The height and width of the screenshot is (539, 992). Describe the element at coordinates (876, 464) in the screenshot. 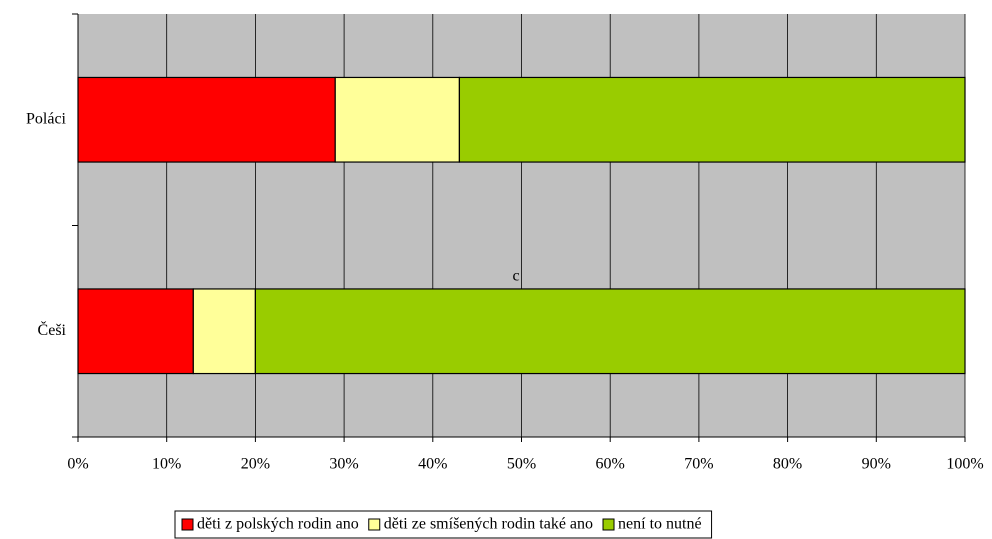

I see `x-tick-label: 90%` at that location.